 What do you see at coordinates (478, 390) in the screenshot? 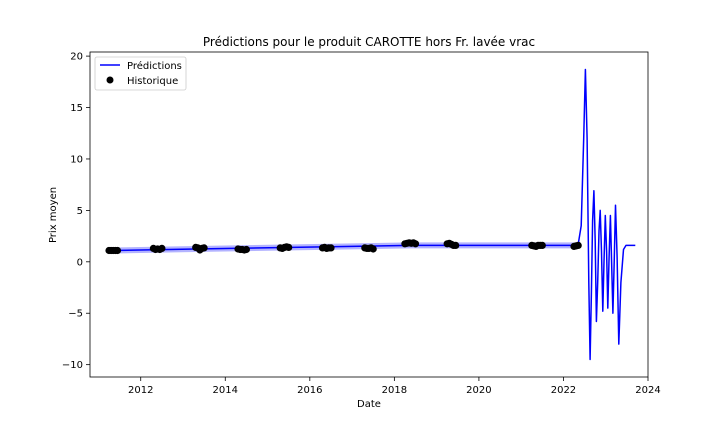
I see `x-tick-label: 2020` at bounding box center [478, 390].